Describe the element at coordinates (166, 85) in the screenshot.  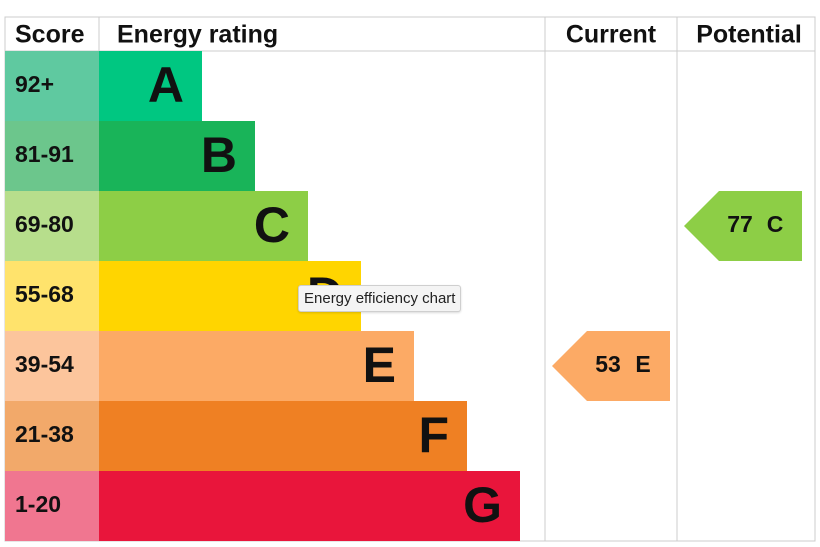
I see `rating-letter: A` at that location.